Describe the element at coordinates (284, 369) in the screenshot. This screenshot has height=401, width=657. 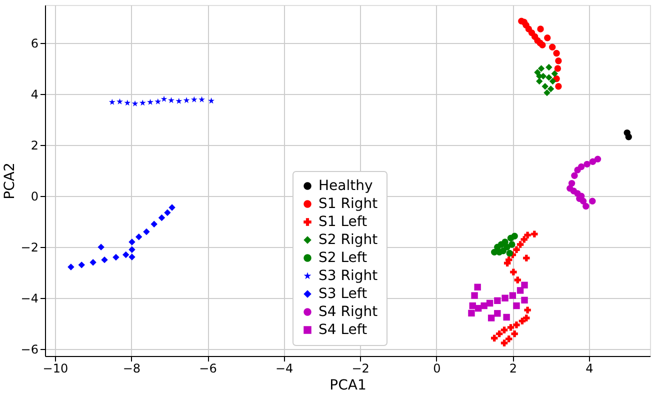
I see `x-tick-label: −4` at that location.